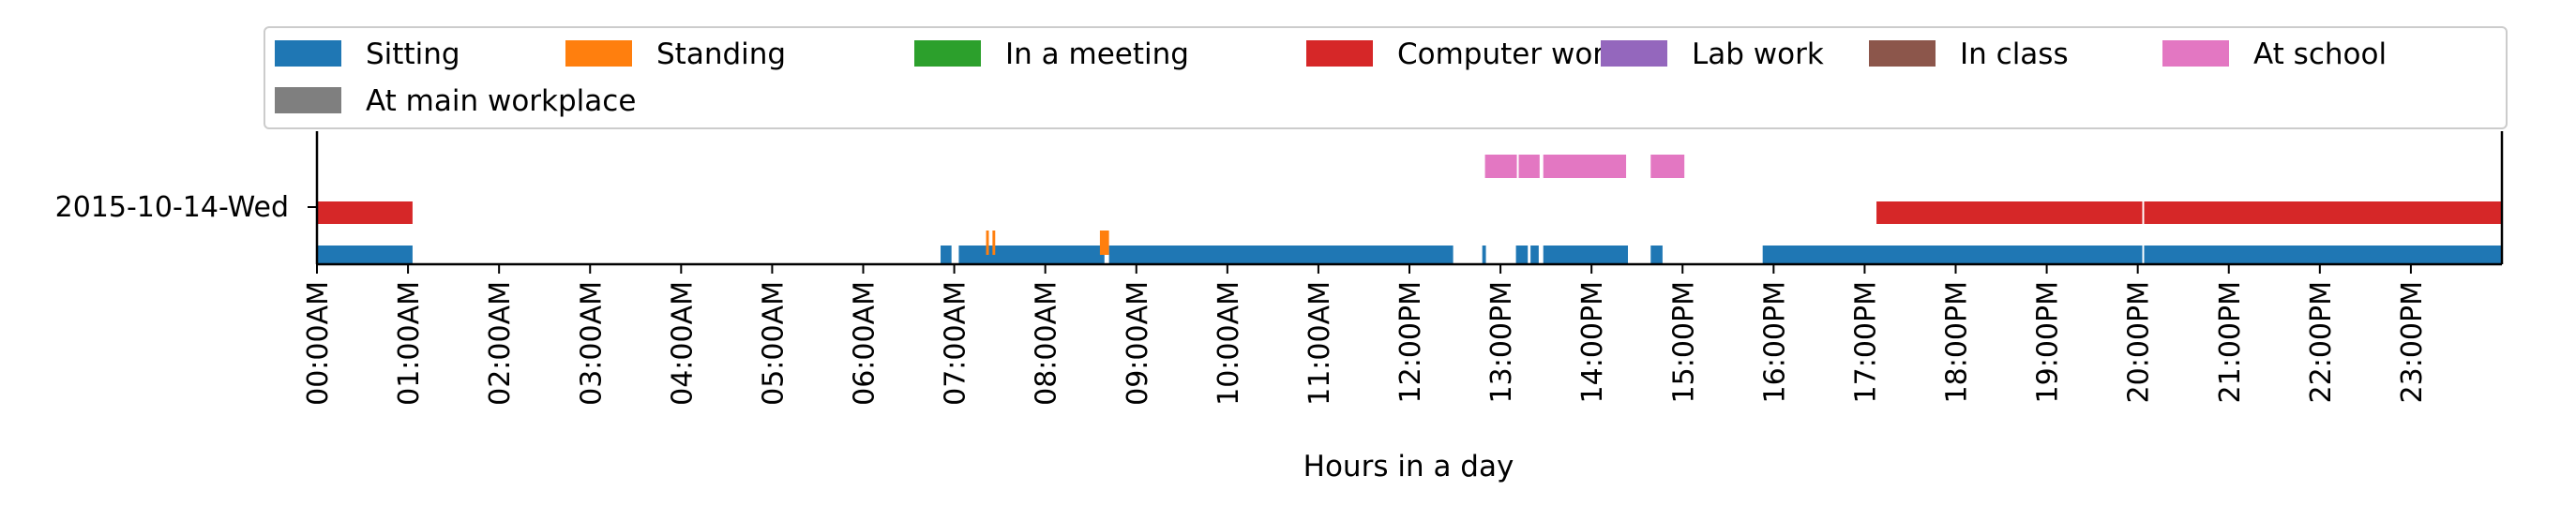 The height and width of the screenshot is (506, 2576). I want to click on x-tick-label: 08:00AM, so click(1047, 343).